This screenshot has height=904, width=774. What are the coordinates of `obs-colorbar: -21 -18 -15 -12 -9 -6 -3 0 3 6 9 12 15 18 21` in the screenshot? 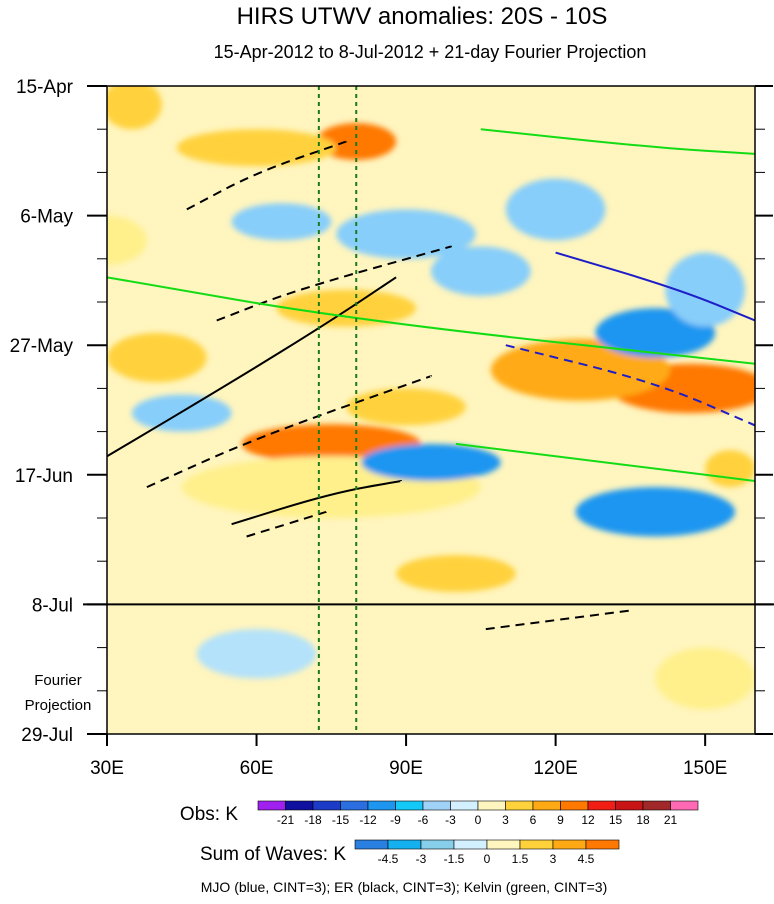 It's located at (478, 813).